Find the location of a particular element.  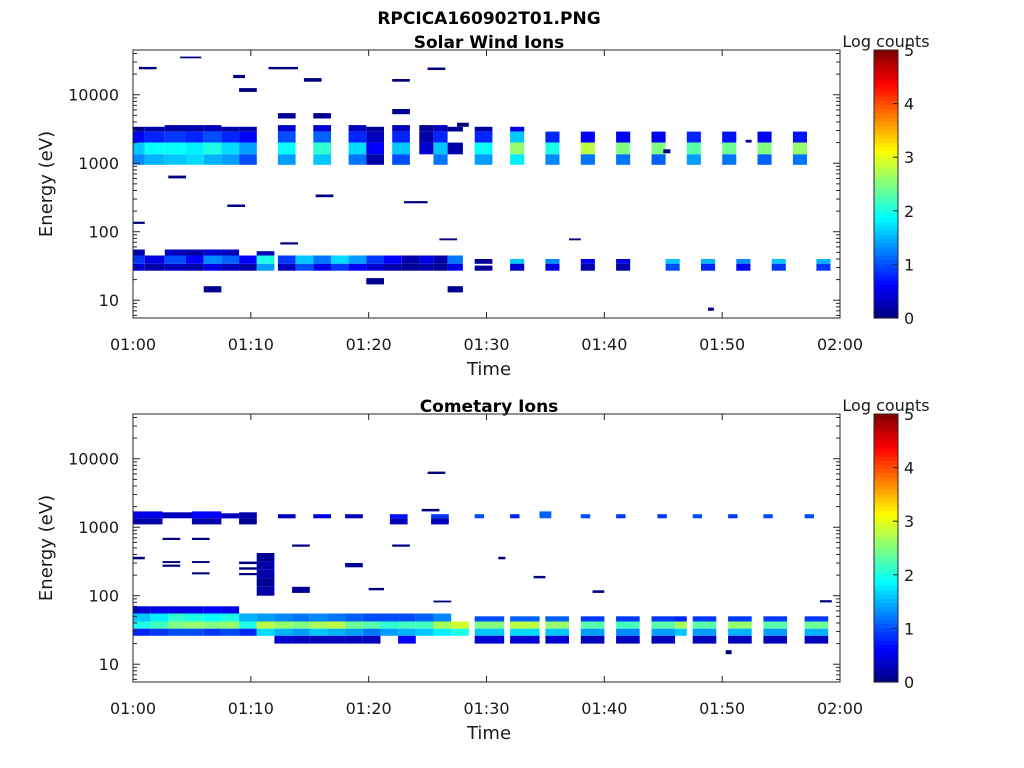

x-tick-label: 01:50 is located at coordinates (722, 708).